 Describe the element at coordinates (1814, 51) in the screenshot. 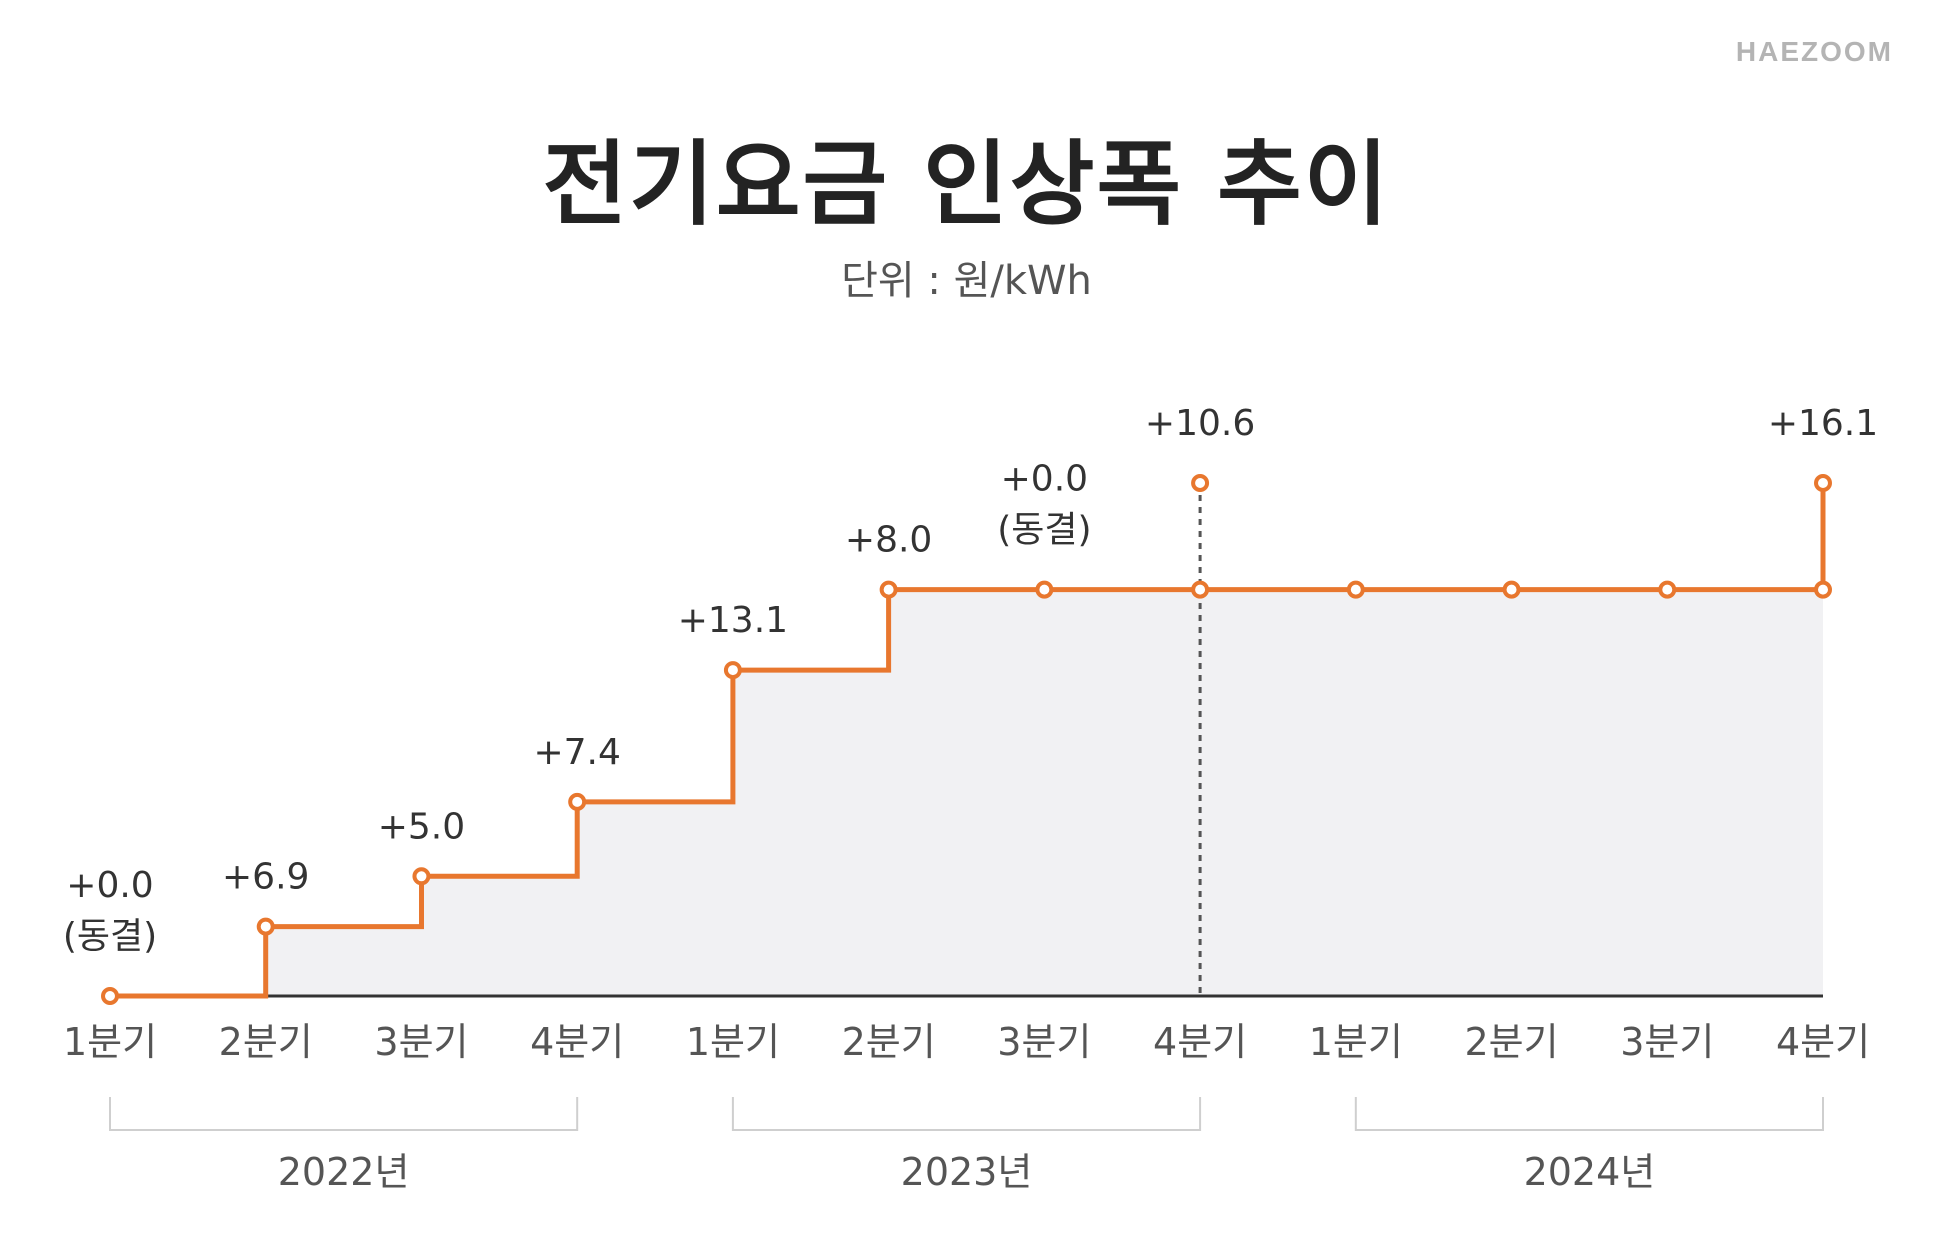

I see `brand-logo: HAEZOOM` at that location.